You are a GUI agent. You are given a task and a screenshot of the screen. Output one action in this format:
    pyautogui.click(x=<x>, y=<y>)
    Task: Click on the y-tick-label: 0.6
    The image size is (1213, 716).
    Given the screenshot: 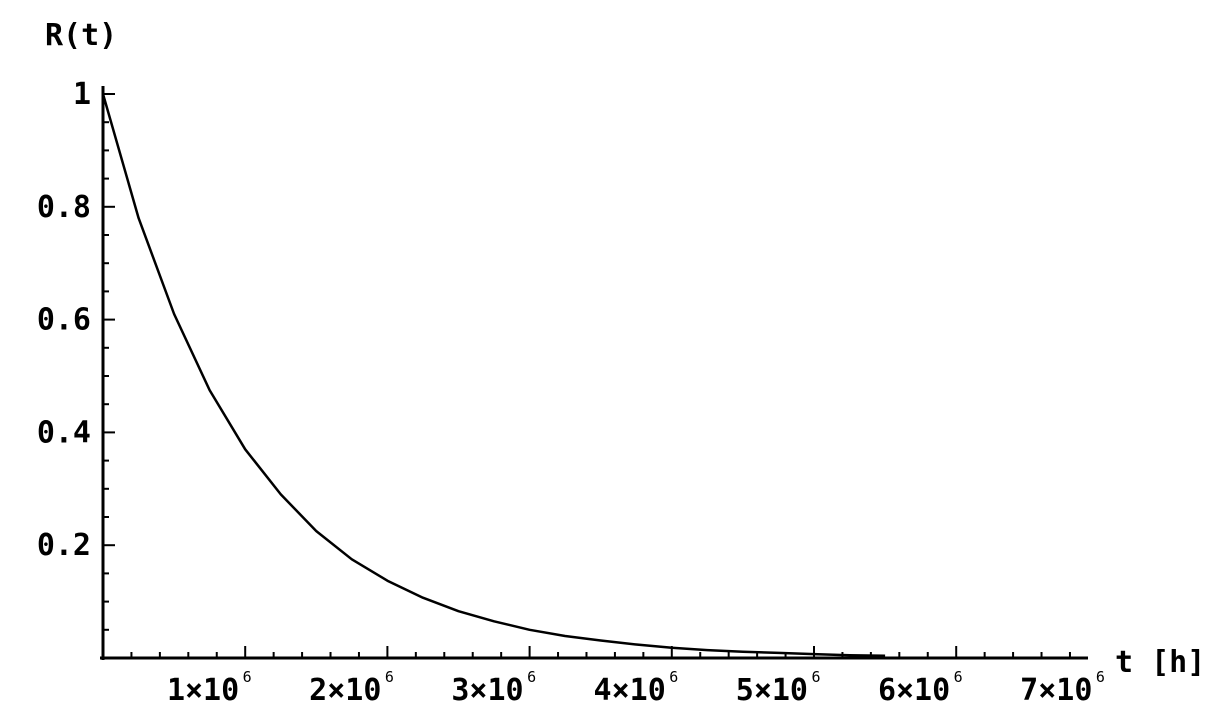 What is the action you would take?
    pyautogui.click(x=64, y=320)
    